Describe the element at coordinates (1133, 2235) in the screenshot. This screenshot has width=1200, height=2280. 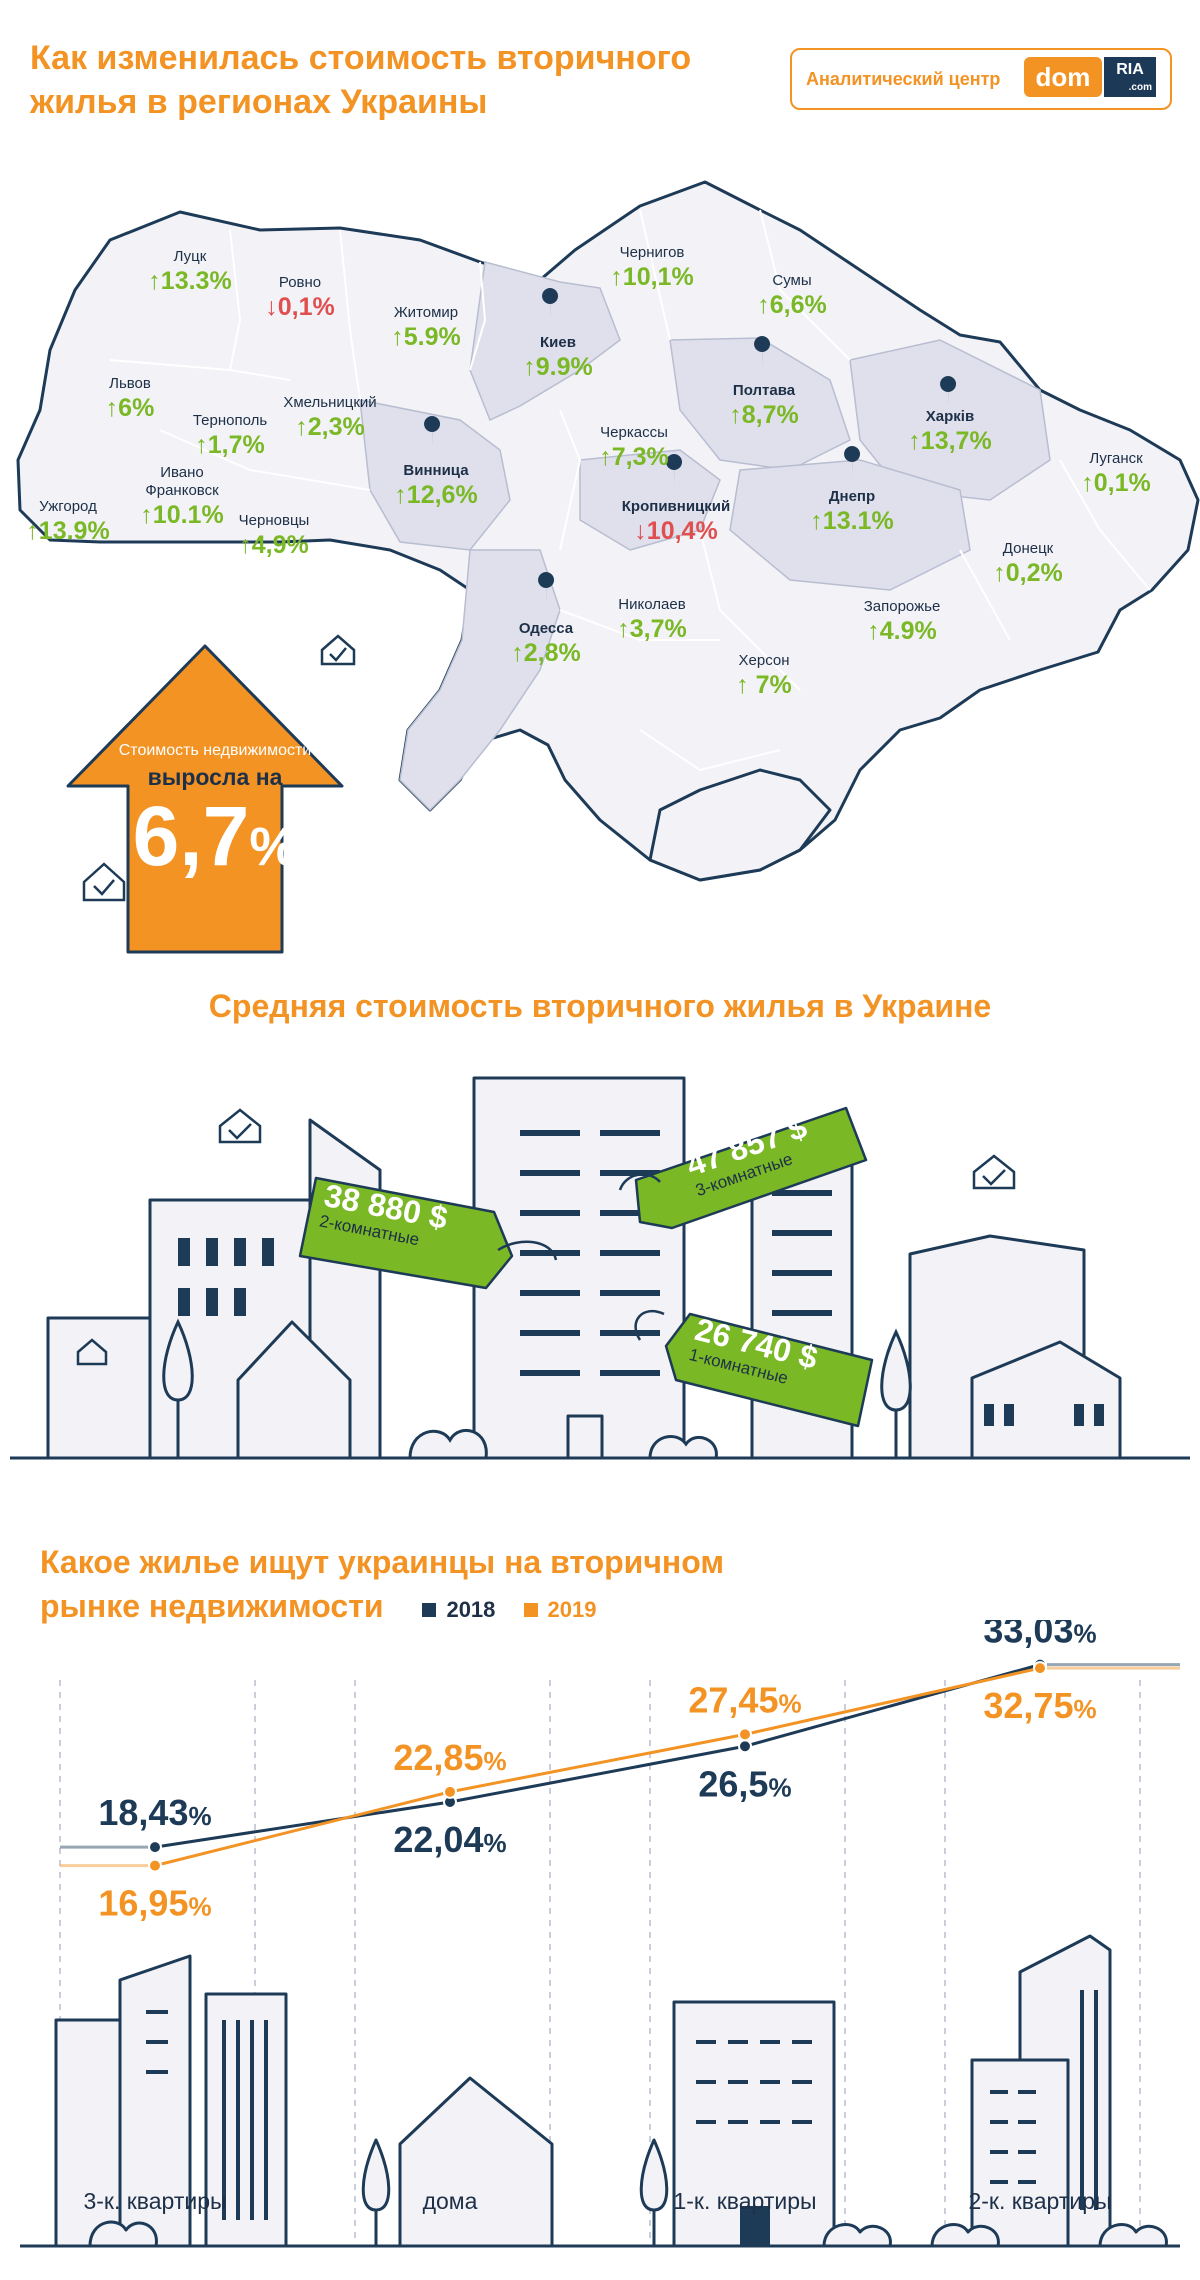
I see `bush-2room-b` at that location.